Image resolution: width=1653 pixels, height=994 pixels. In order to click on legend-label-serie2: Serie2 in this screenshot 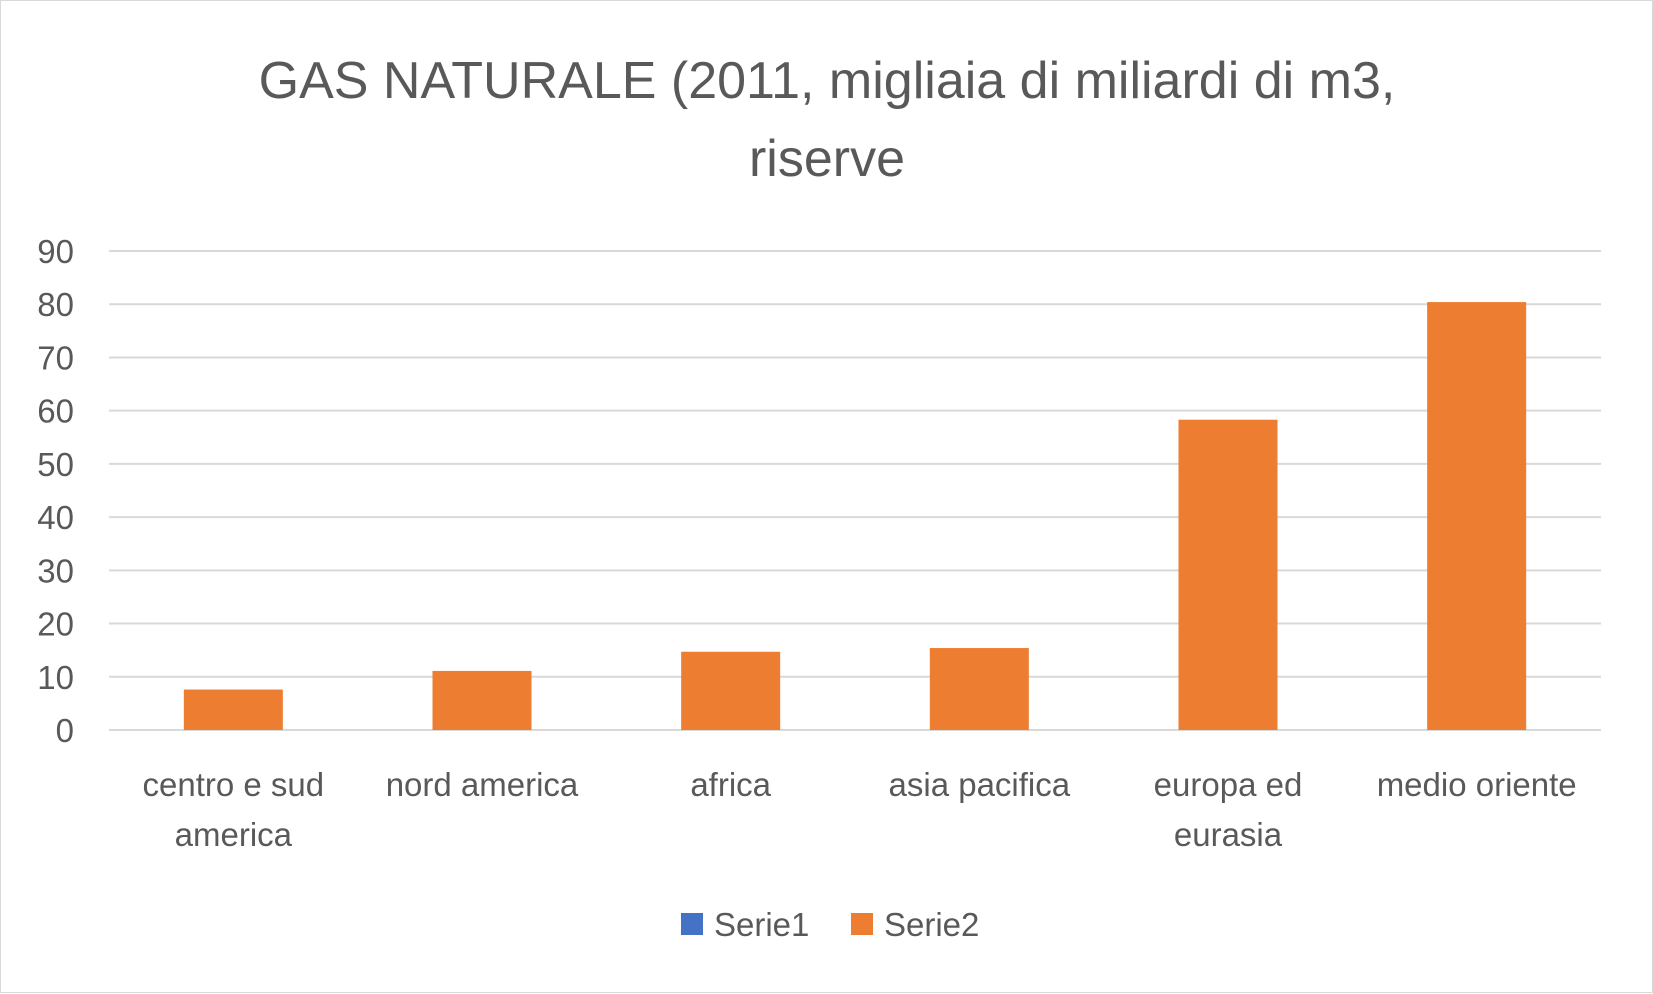, I will do `click(931, 924)`.